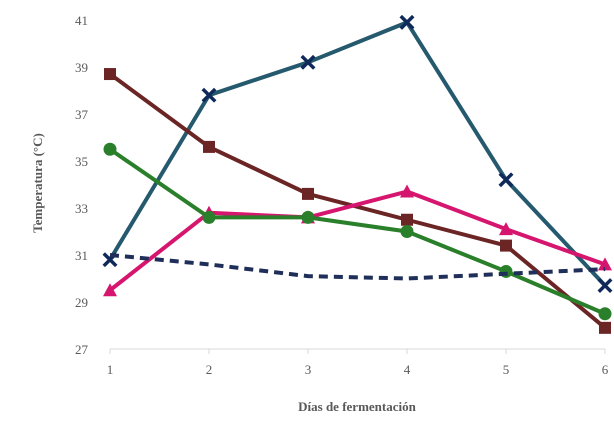  What do you see at coordinates (605, 369) in the screenshot?
I see `x-tick-label: 6` at bounding box center [605, 369].